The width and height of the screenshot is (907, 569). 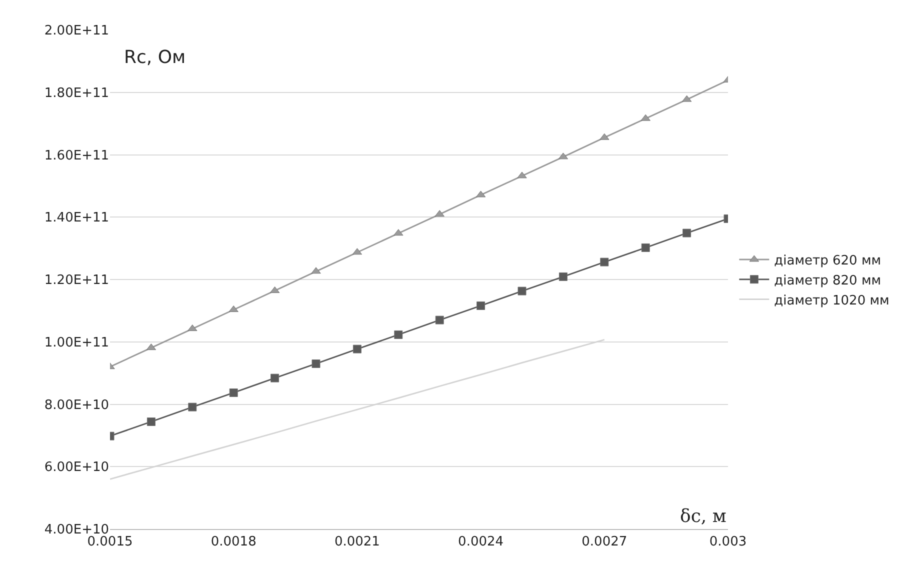 What do you see at coordinates (155, 57) in the screenshot?
I see `y-axis-title: Rc, Ом` at bounding box center [155, 57].